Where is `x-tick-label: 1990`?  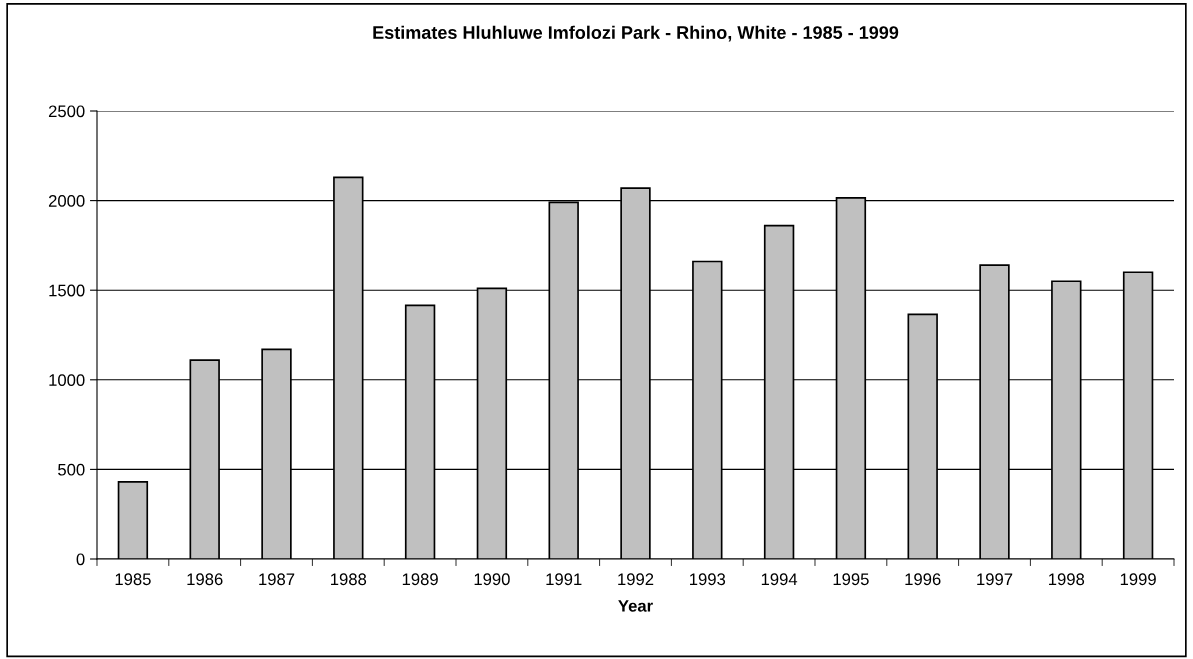
x-tick-label: 1990 is located at coordinates (492, 579).